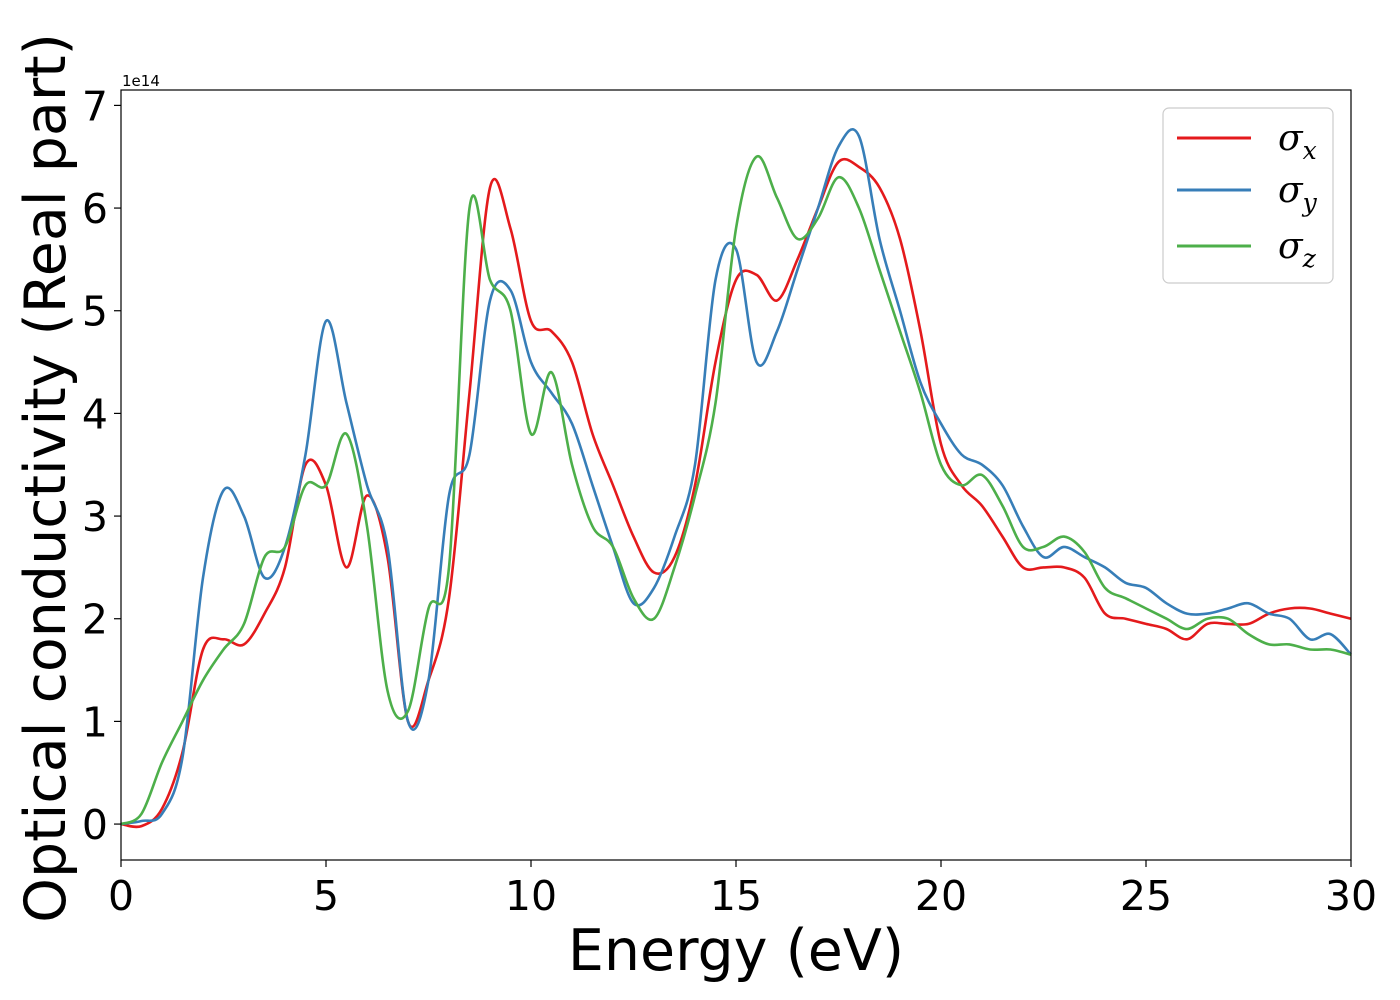 The height and width of the screenshot is (1000, 1400). I want to click on y-offset-label: 1e14, so click(141, 81).